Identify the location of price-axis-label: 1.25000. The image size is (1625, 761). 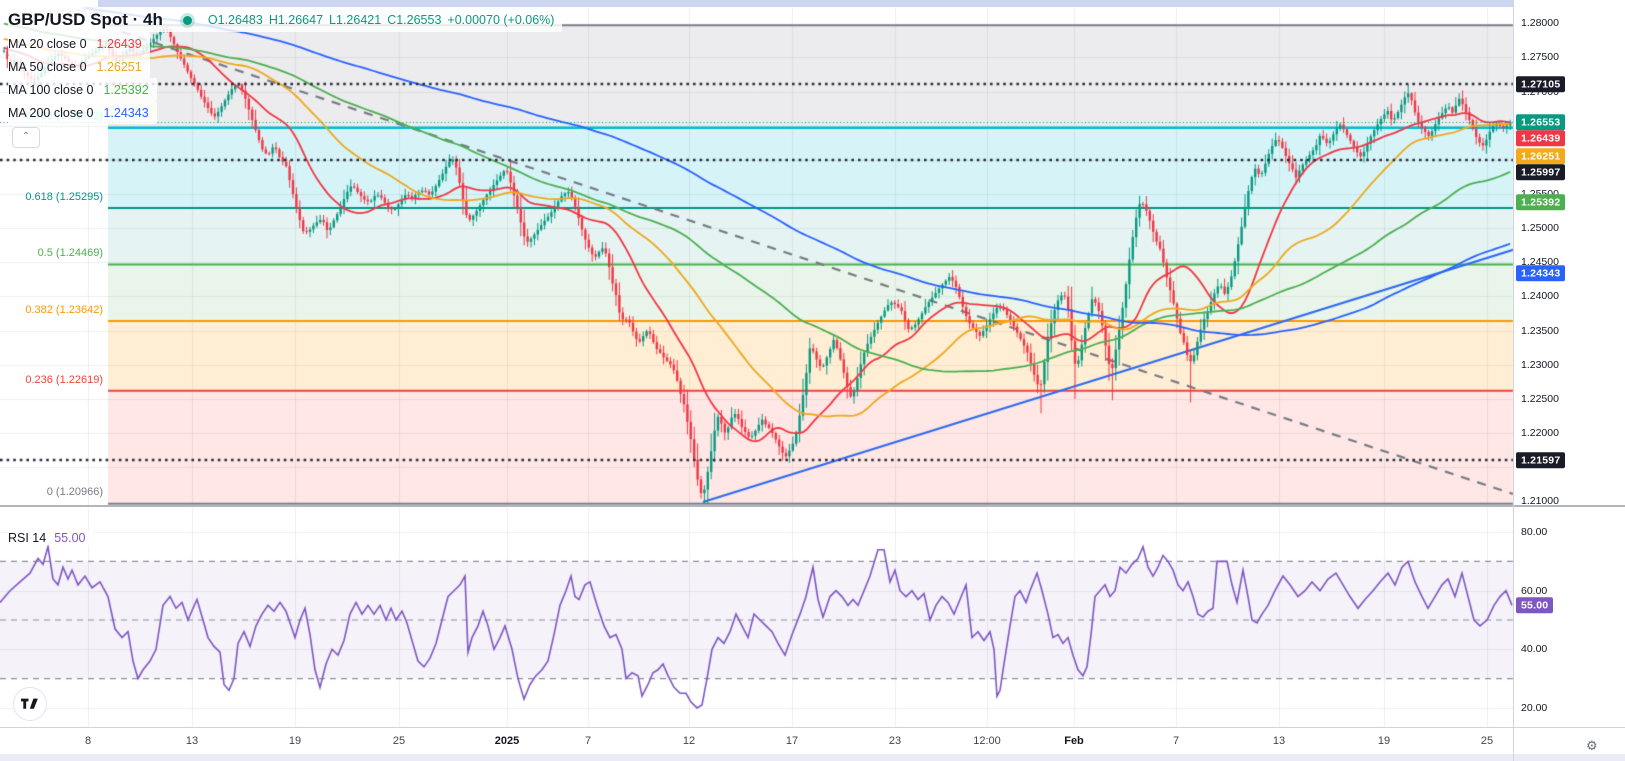
(1540, 228).